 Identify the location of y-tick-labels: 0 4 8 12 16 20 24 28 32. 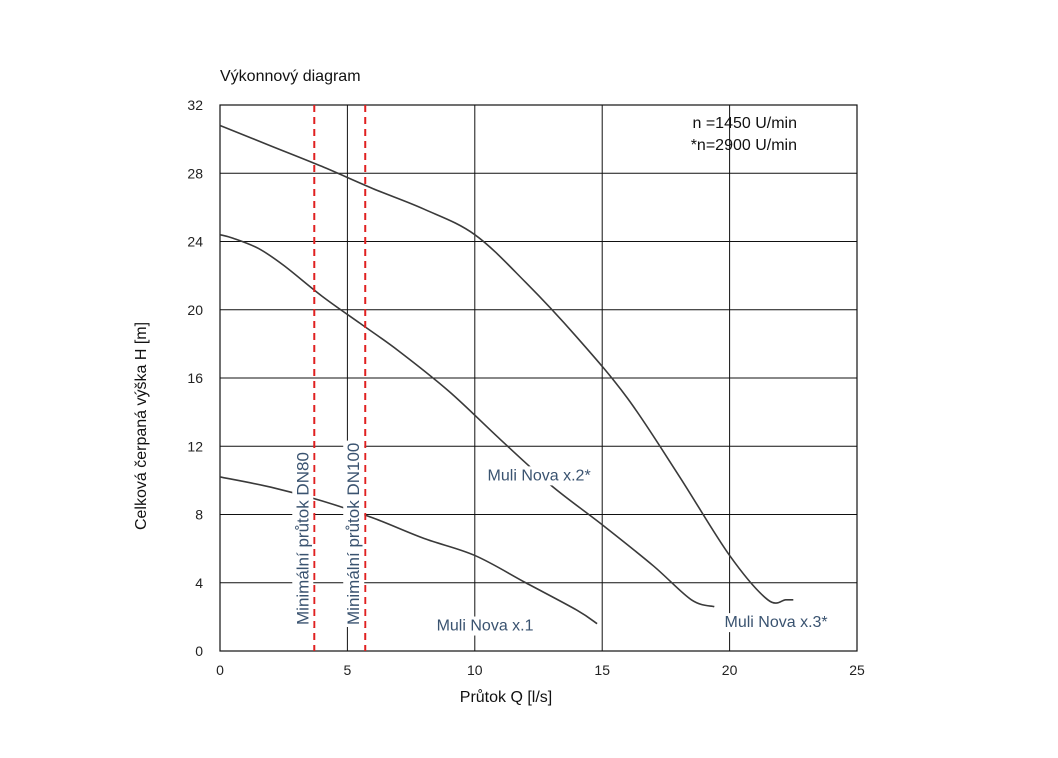
(195, 378).